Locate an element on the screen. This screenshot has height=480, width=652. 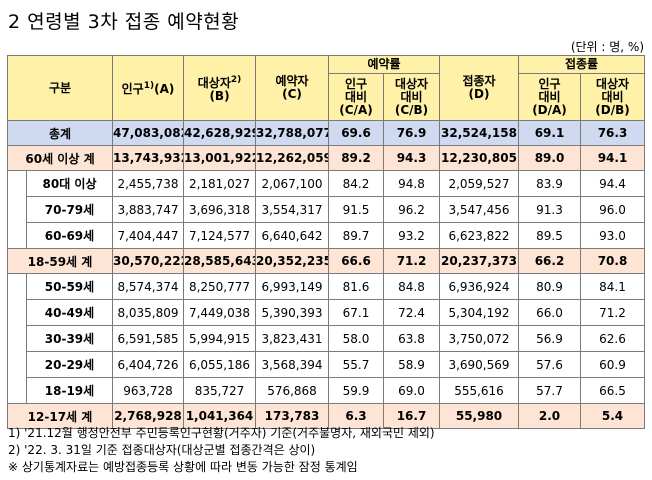
cell-tgt: 5,994,915 is located at coordinates (219, 338).